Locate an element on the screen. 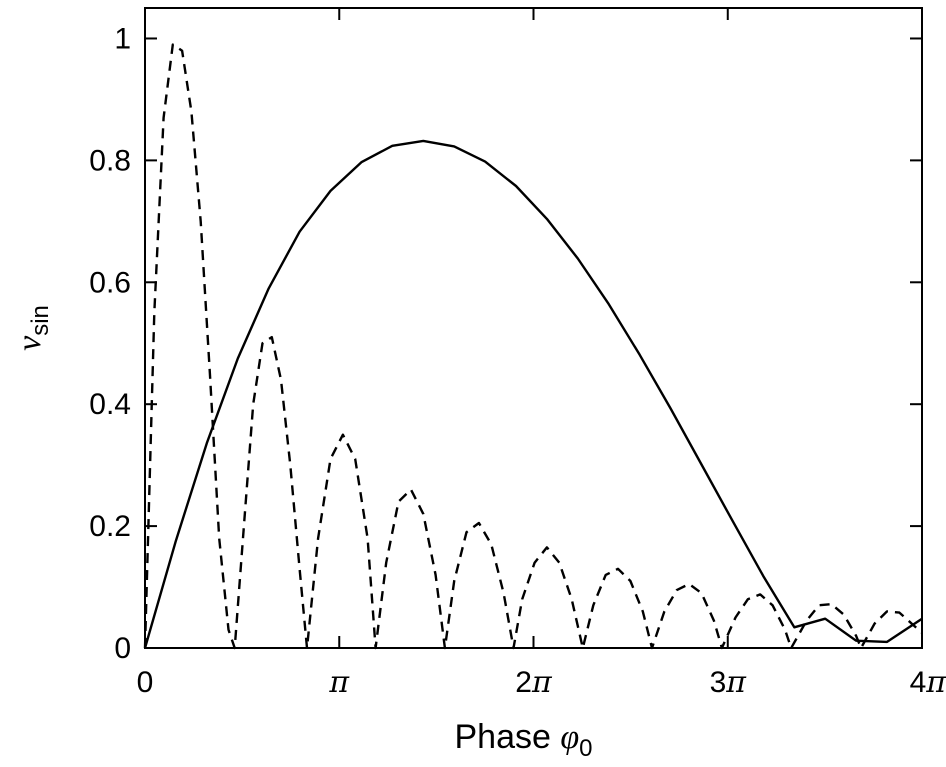  x-tick-label: 0 is located at coordinates (145, 682).